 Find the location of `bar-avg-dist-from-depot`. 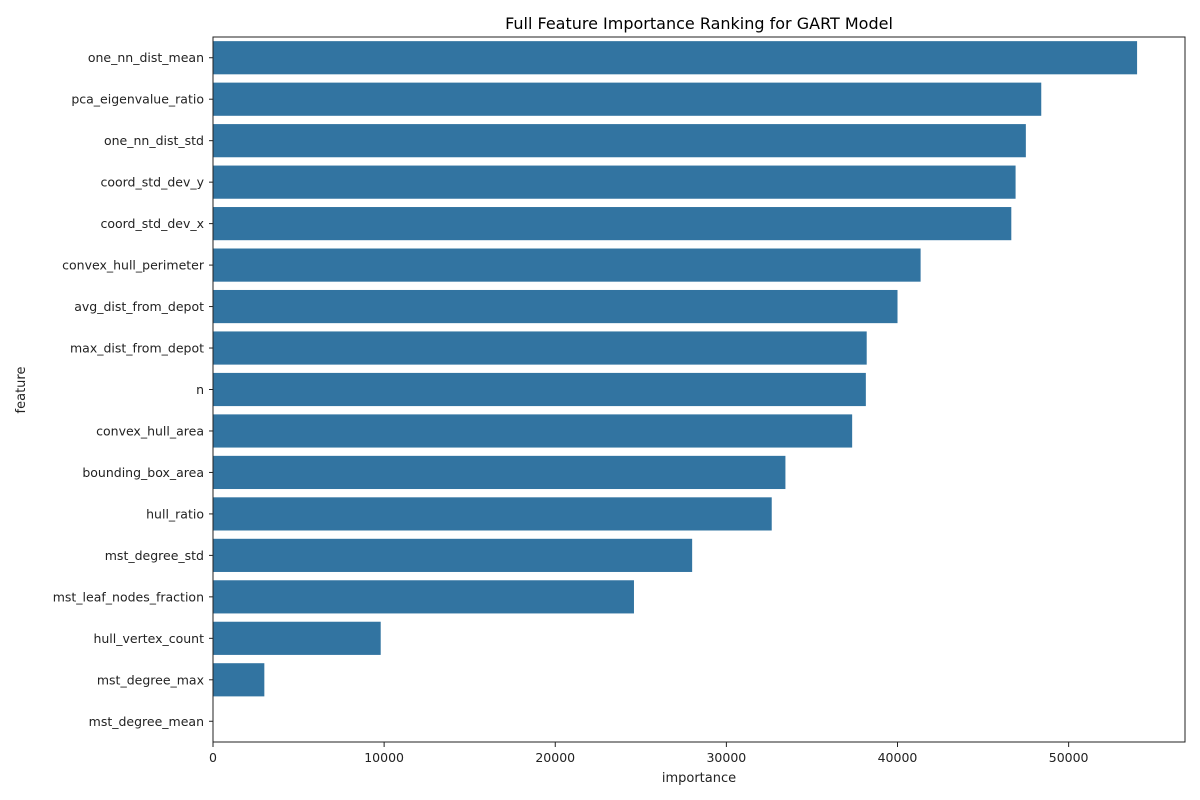

bar-avg-dist-from-depot is located at coordinates (555, 306).